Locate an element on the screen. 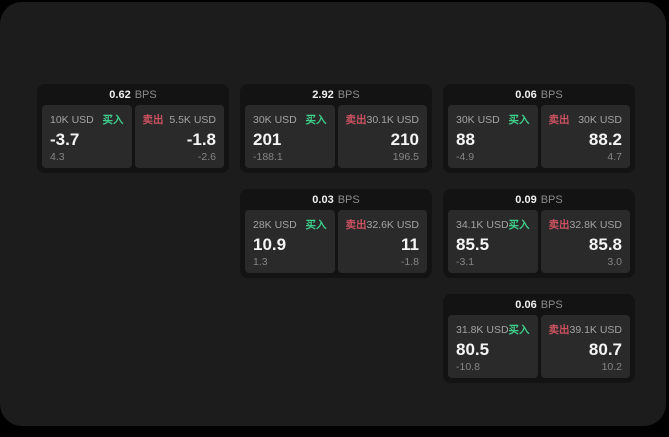 The image size is (669, 437). buy-change: 4.3 is located at coordinates (57, 157).